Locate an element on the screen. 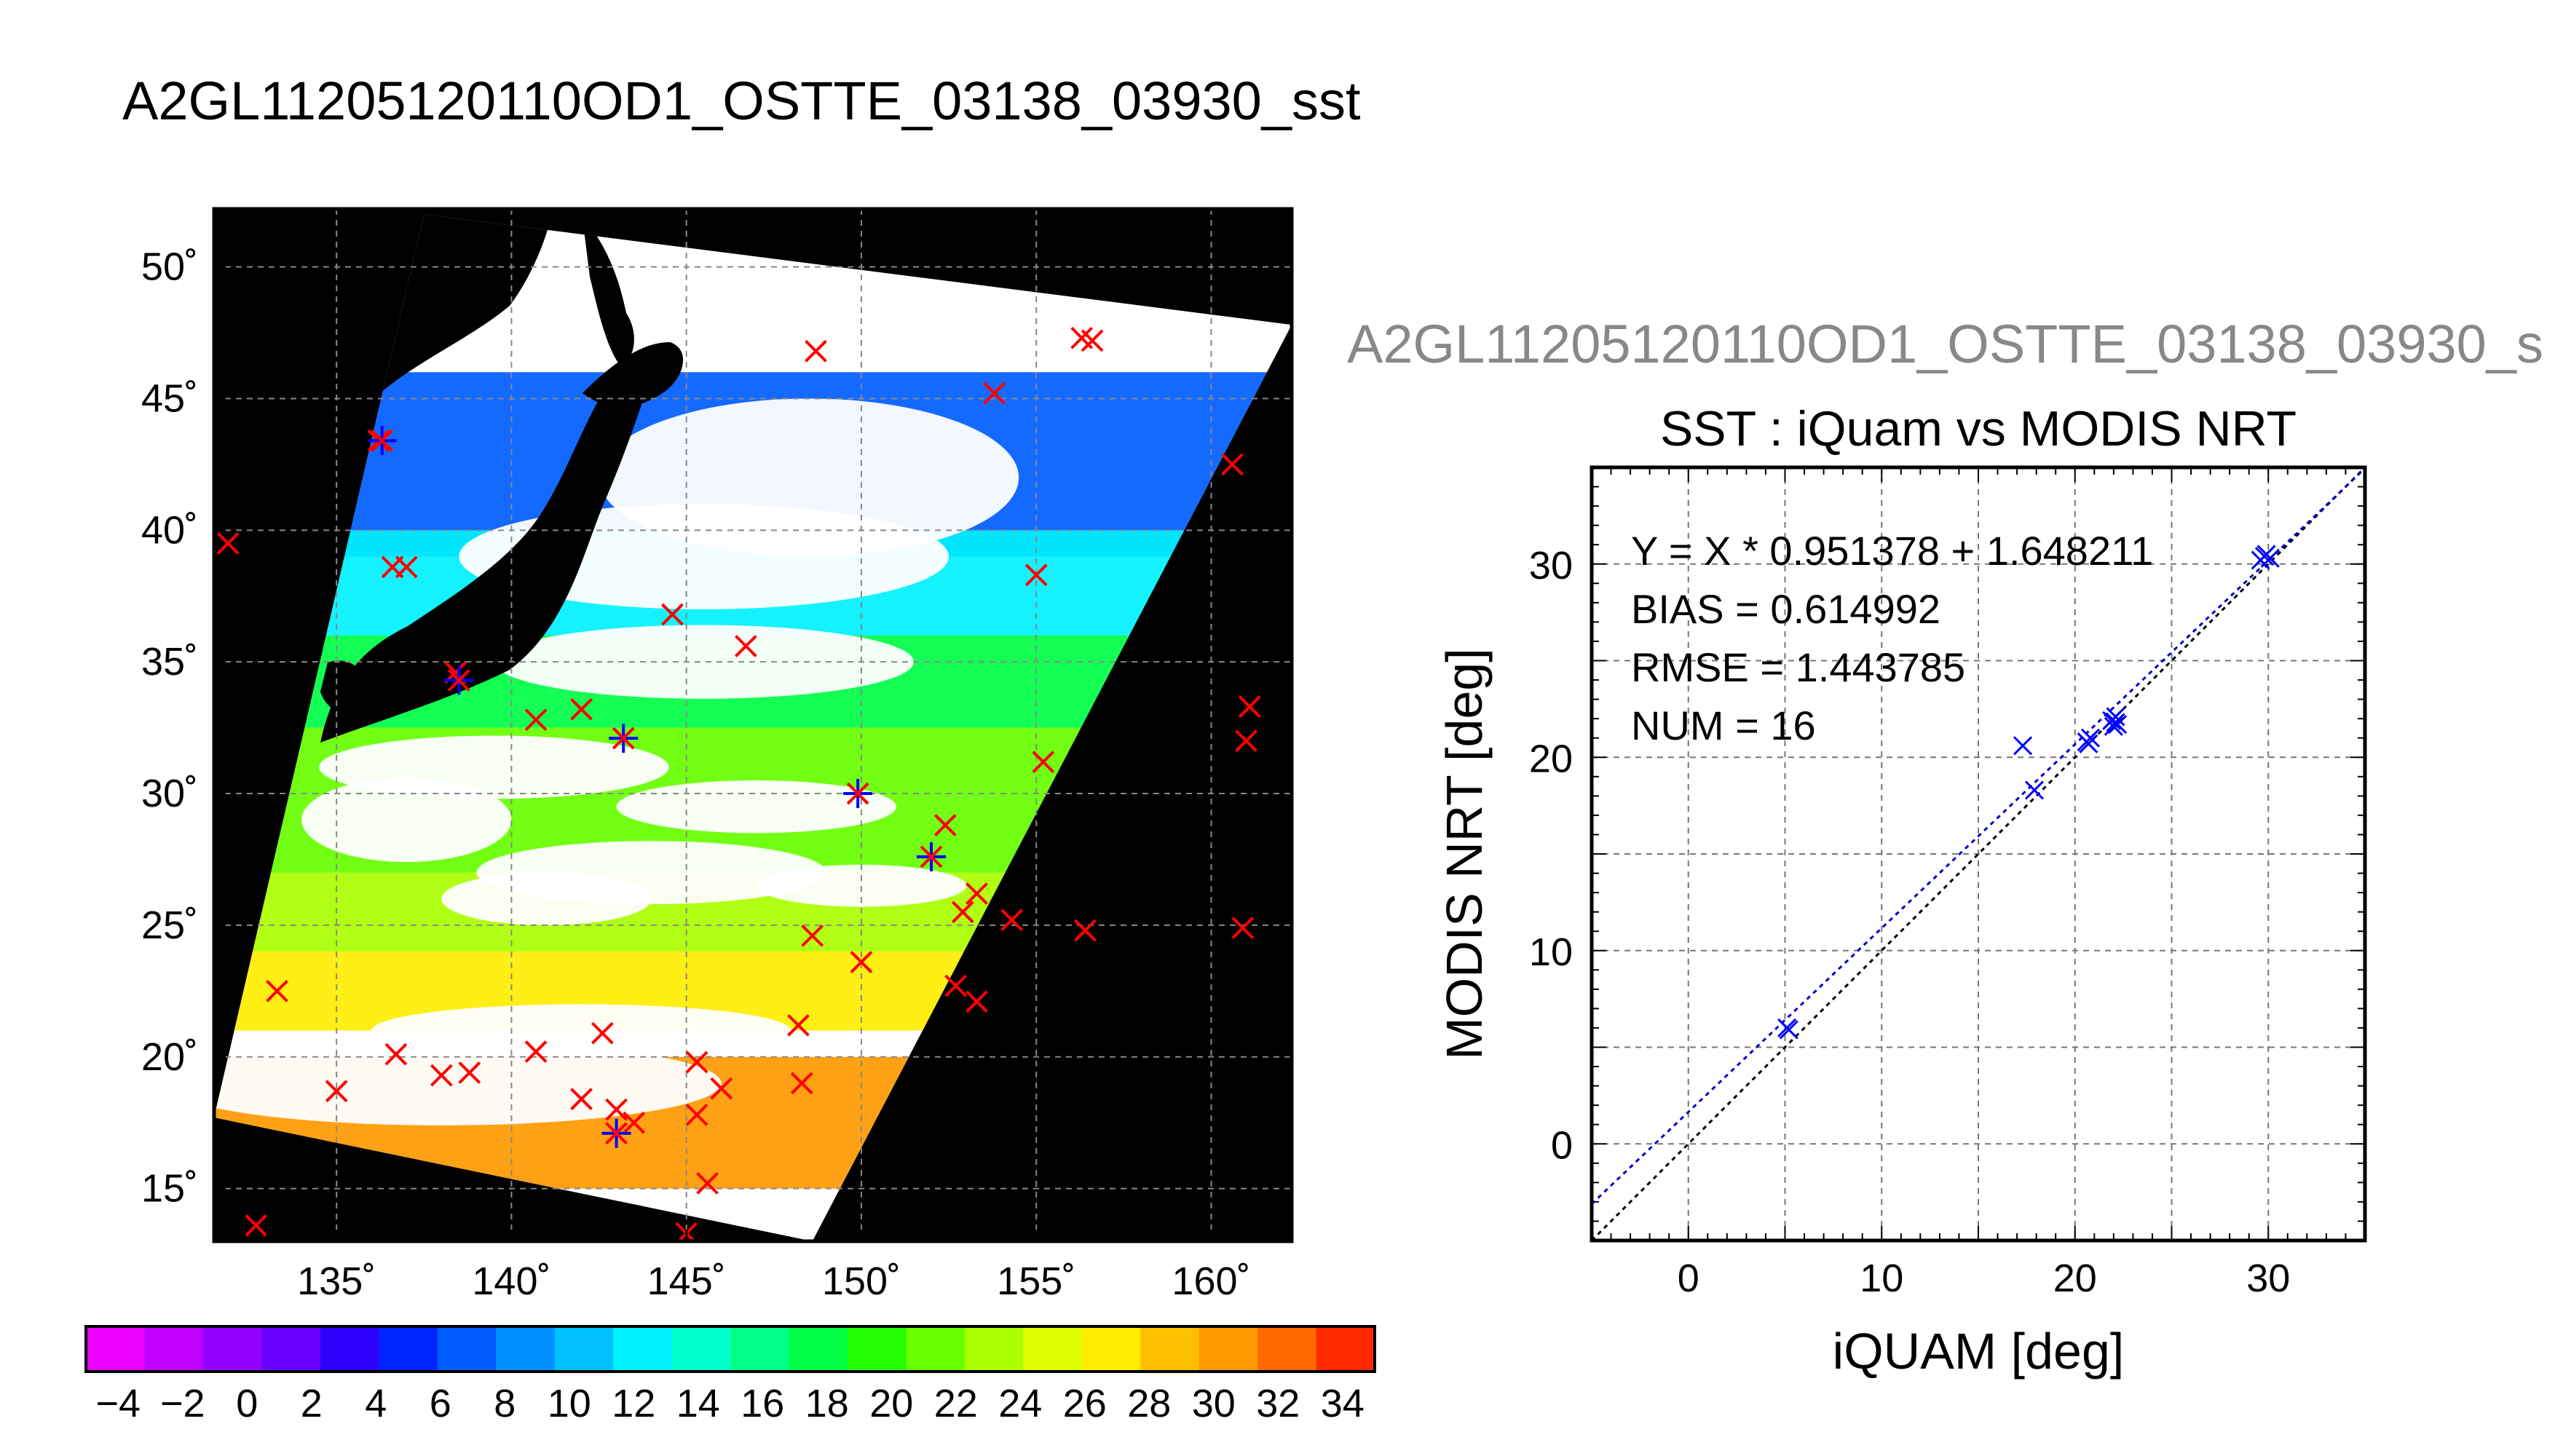 The height and width of the screenshot is (1456, 2555). colorbar-tick-label: 18 is located at coordinates (827, 1403).